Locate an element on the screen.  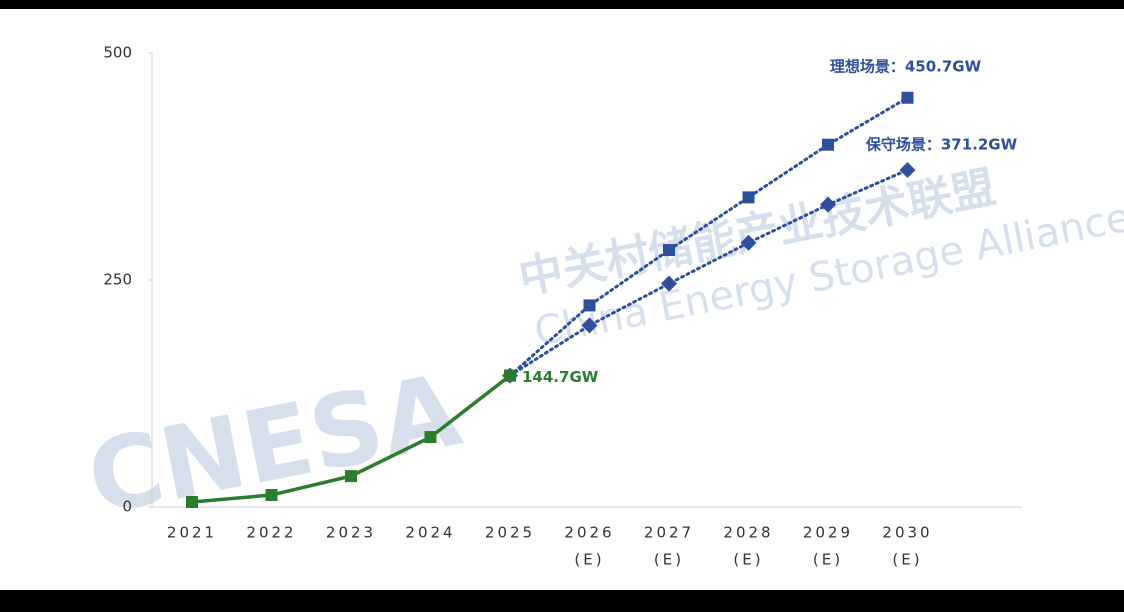
y-tick-label: 500 is located at coordinates (117, 53).